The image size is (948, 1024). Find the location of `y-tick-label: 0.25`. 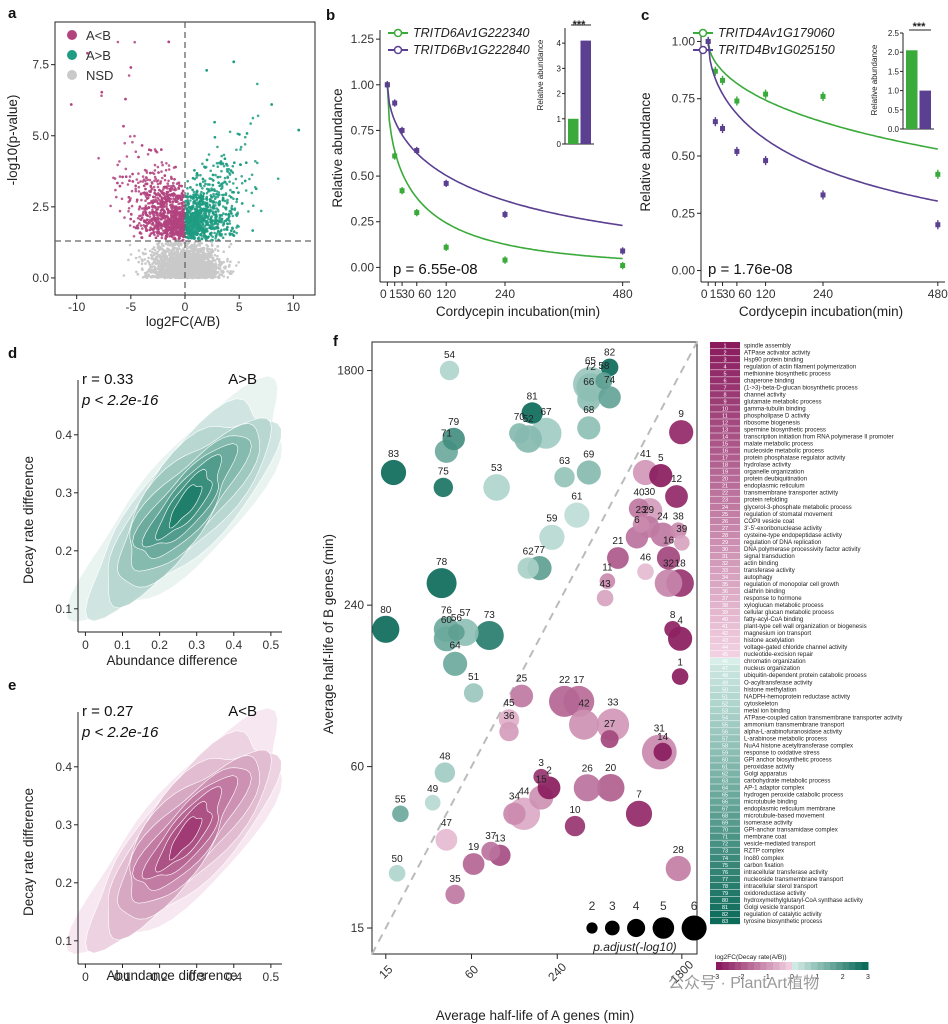

y-tick-label: 0.25 is located at coordinates (684, 213).